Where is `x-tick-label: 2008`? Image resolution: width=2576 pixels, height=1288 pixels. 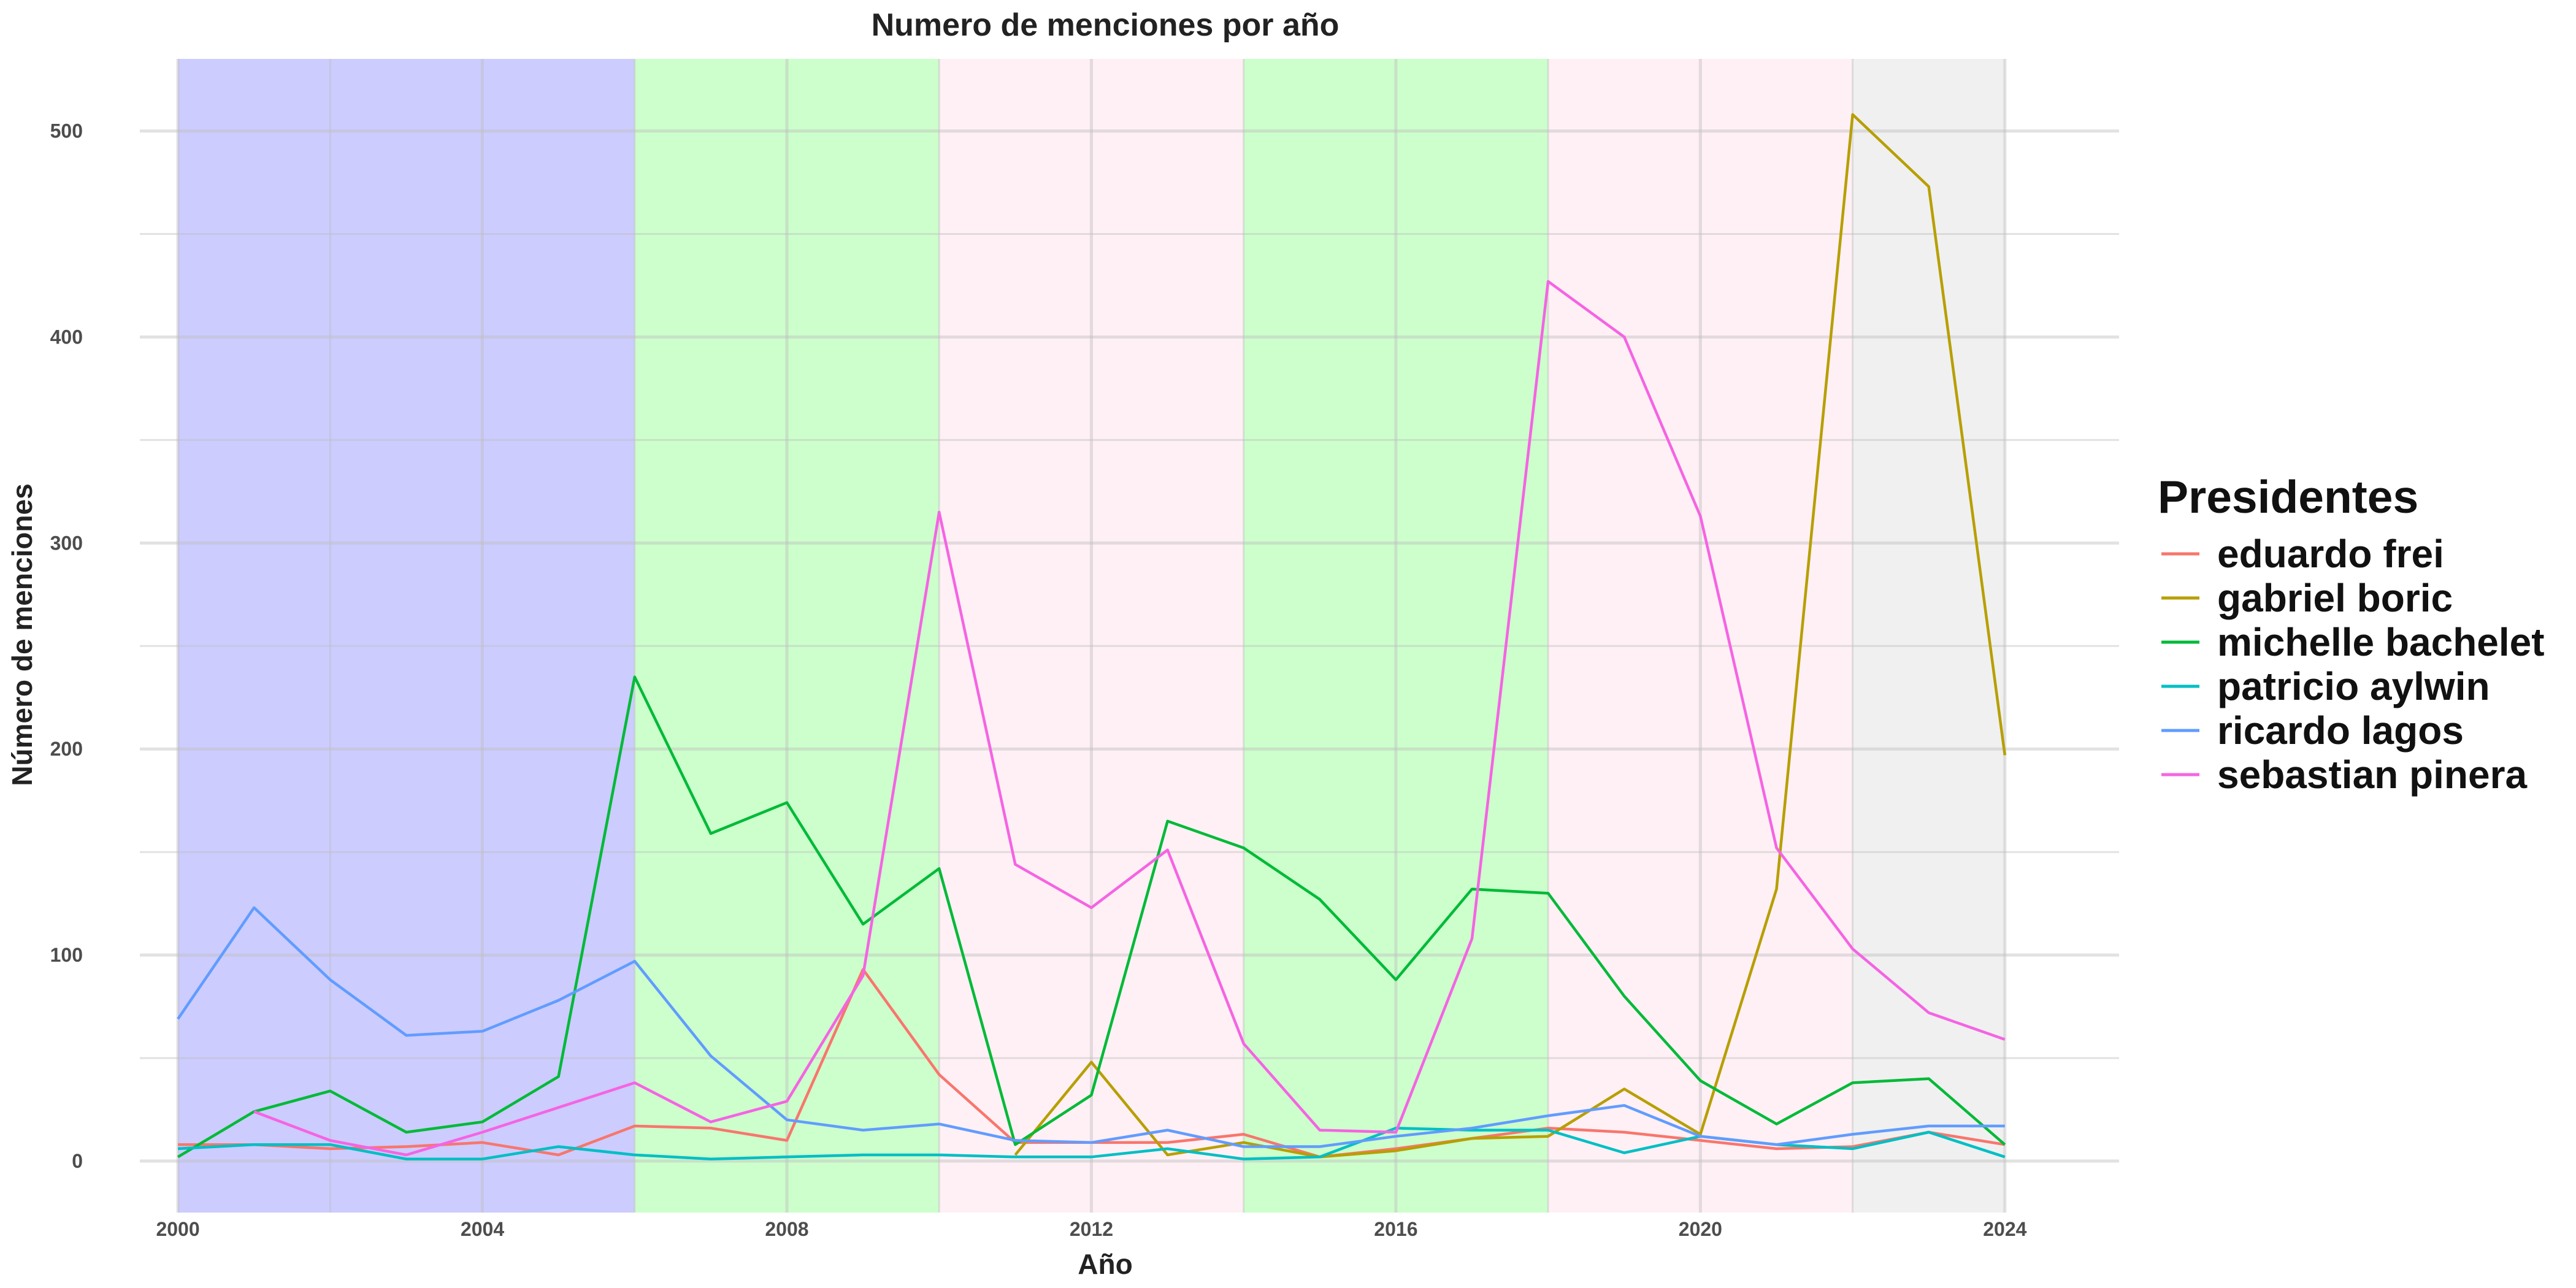 x-tick-label: 2008 is located at coordinates (786, 1229).